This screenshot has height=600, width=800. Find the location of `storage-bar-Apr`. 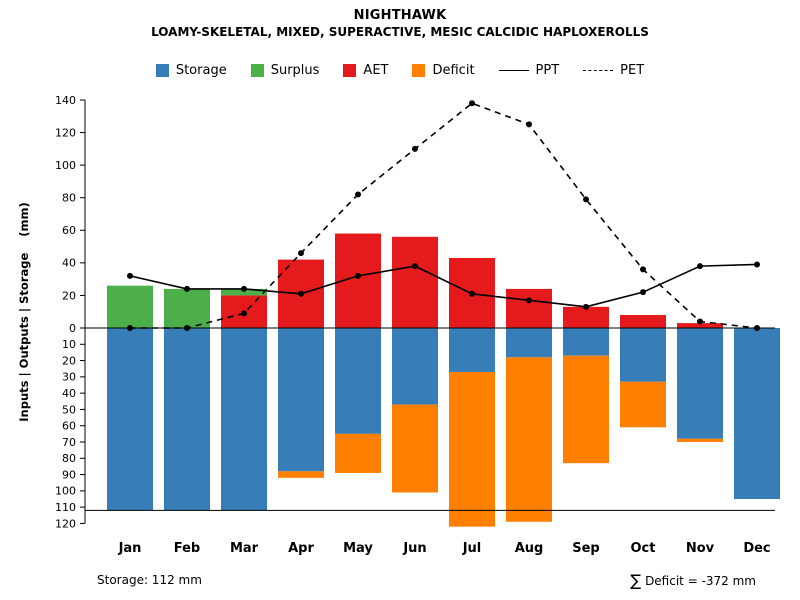

storage-bar-Apr is located at coordinates (301, 400).